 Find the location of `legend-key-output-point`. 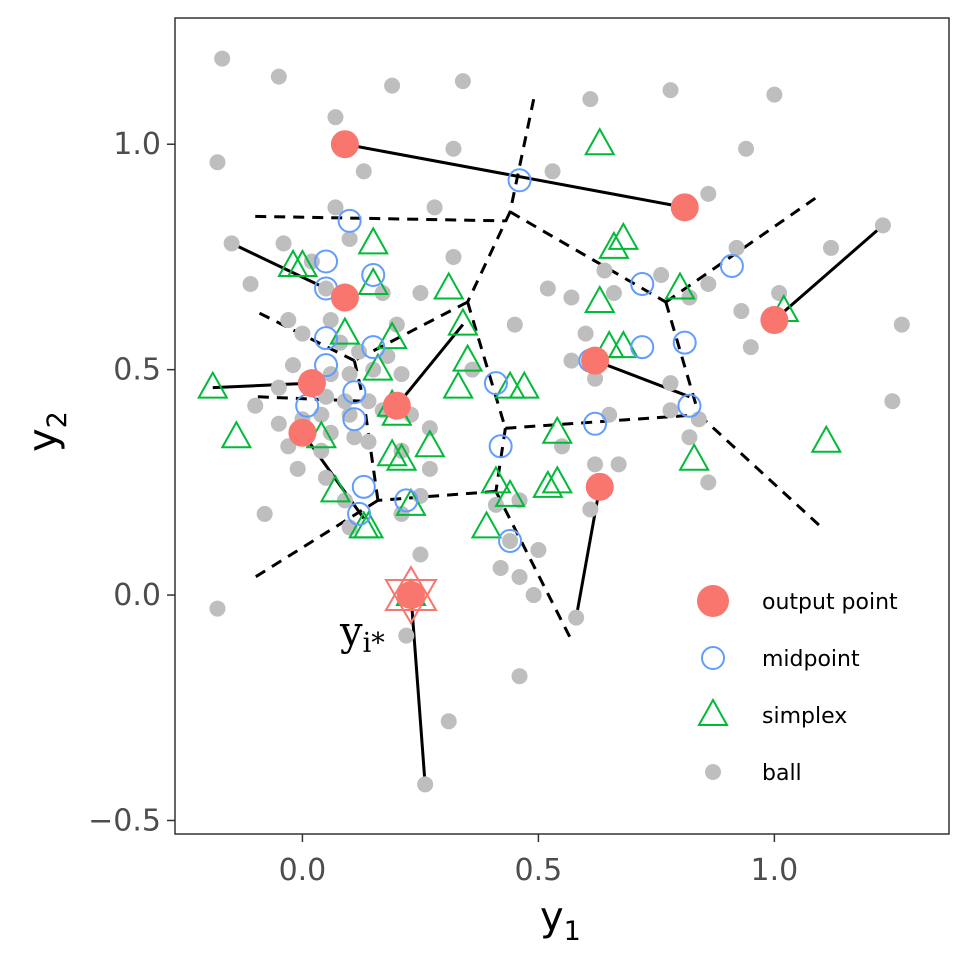

legend-key-output-point is located at coordinates (713, 601).